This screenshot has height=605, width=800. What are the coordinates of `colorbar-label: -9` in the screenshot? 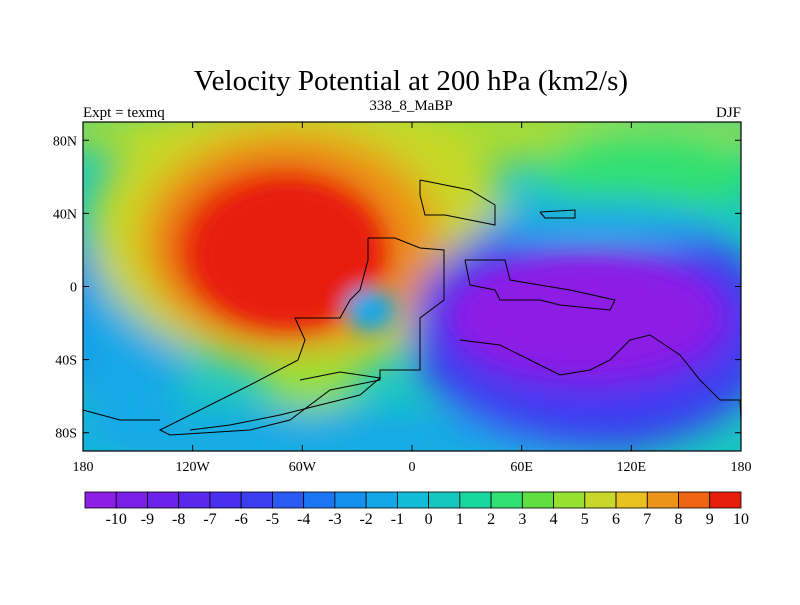 It's located at (147, 519).